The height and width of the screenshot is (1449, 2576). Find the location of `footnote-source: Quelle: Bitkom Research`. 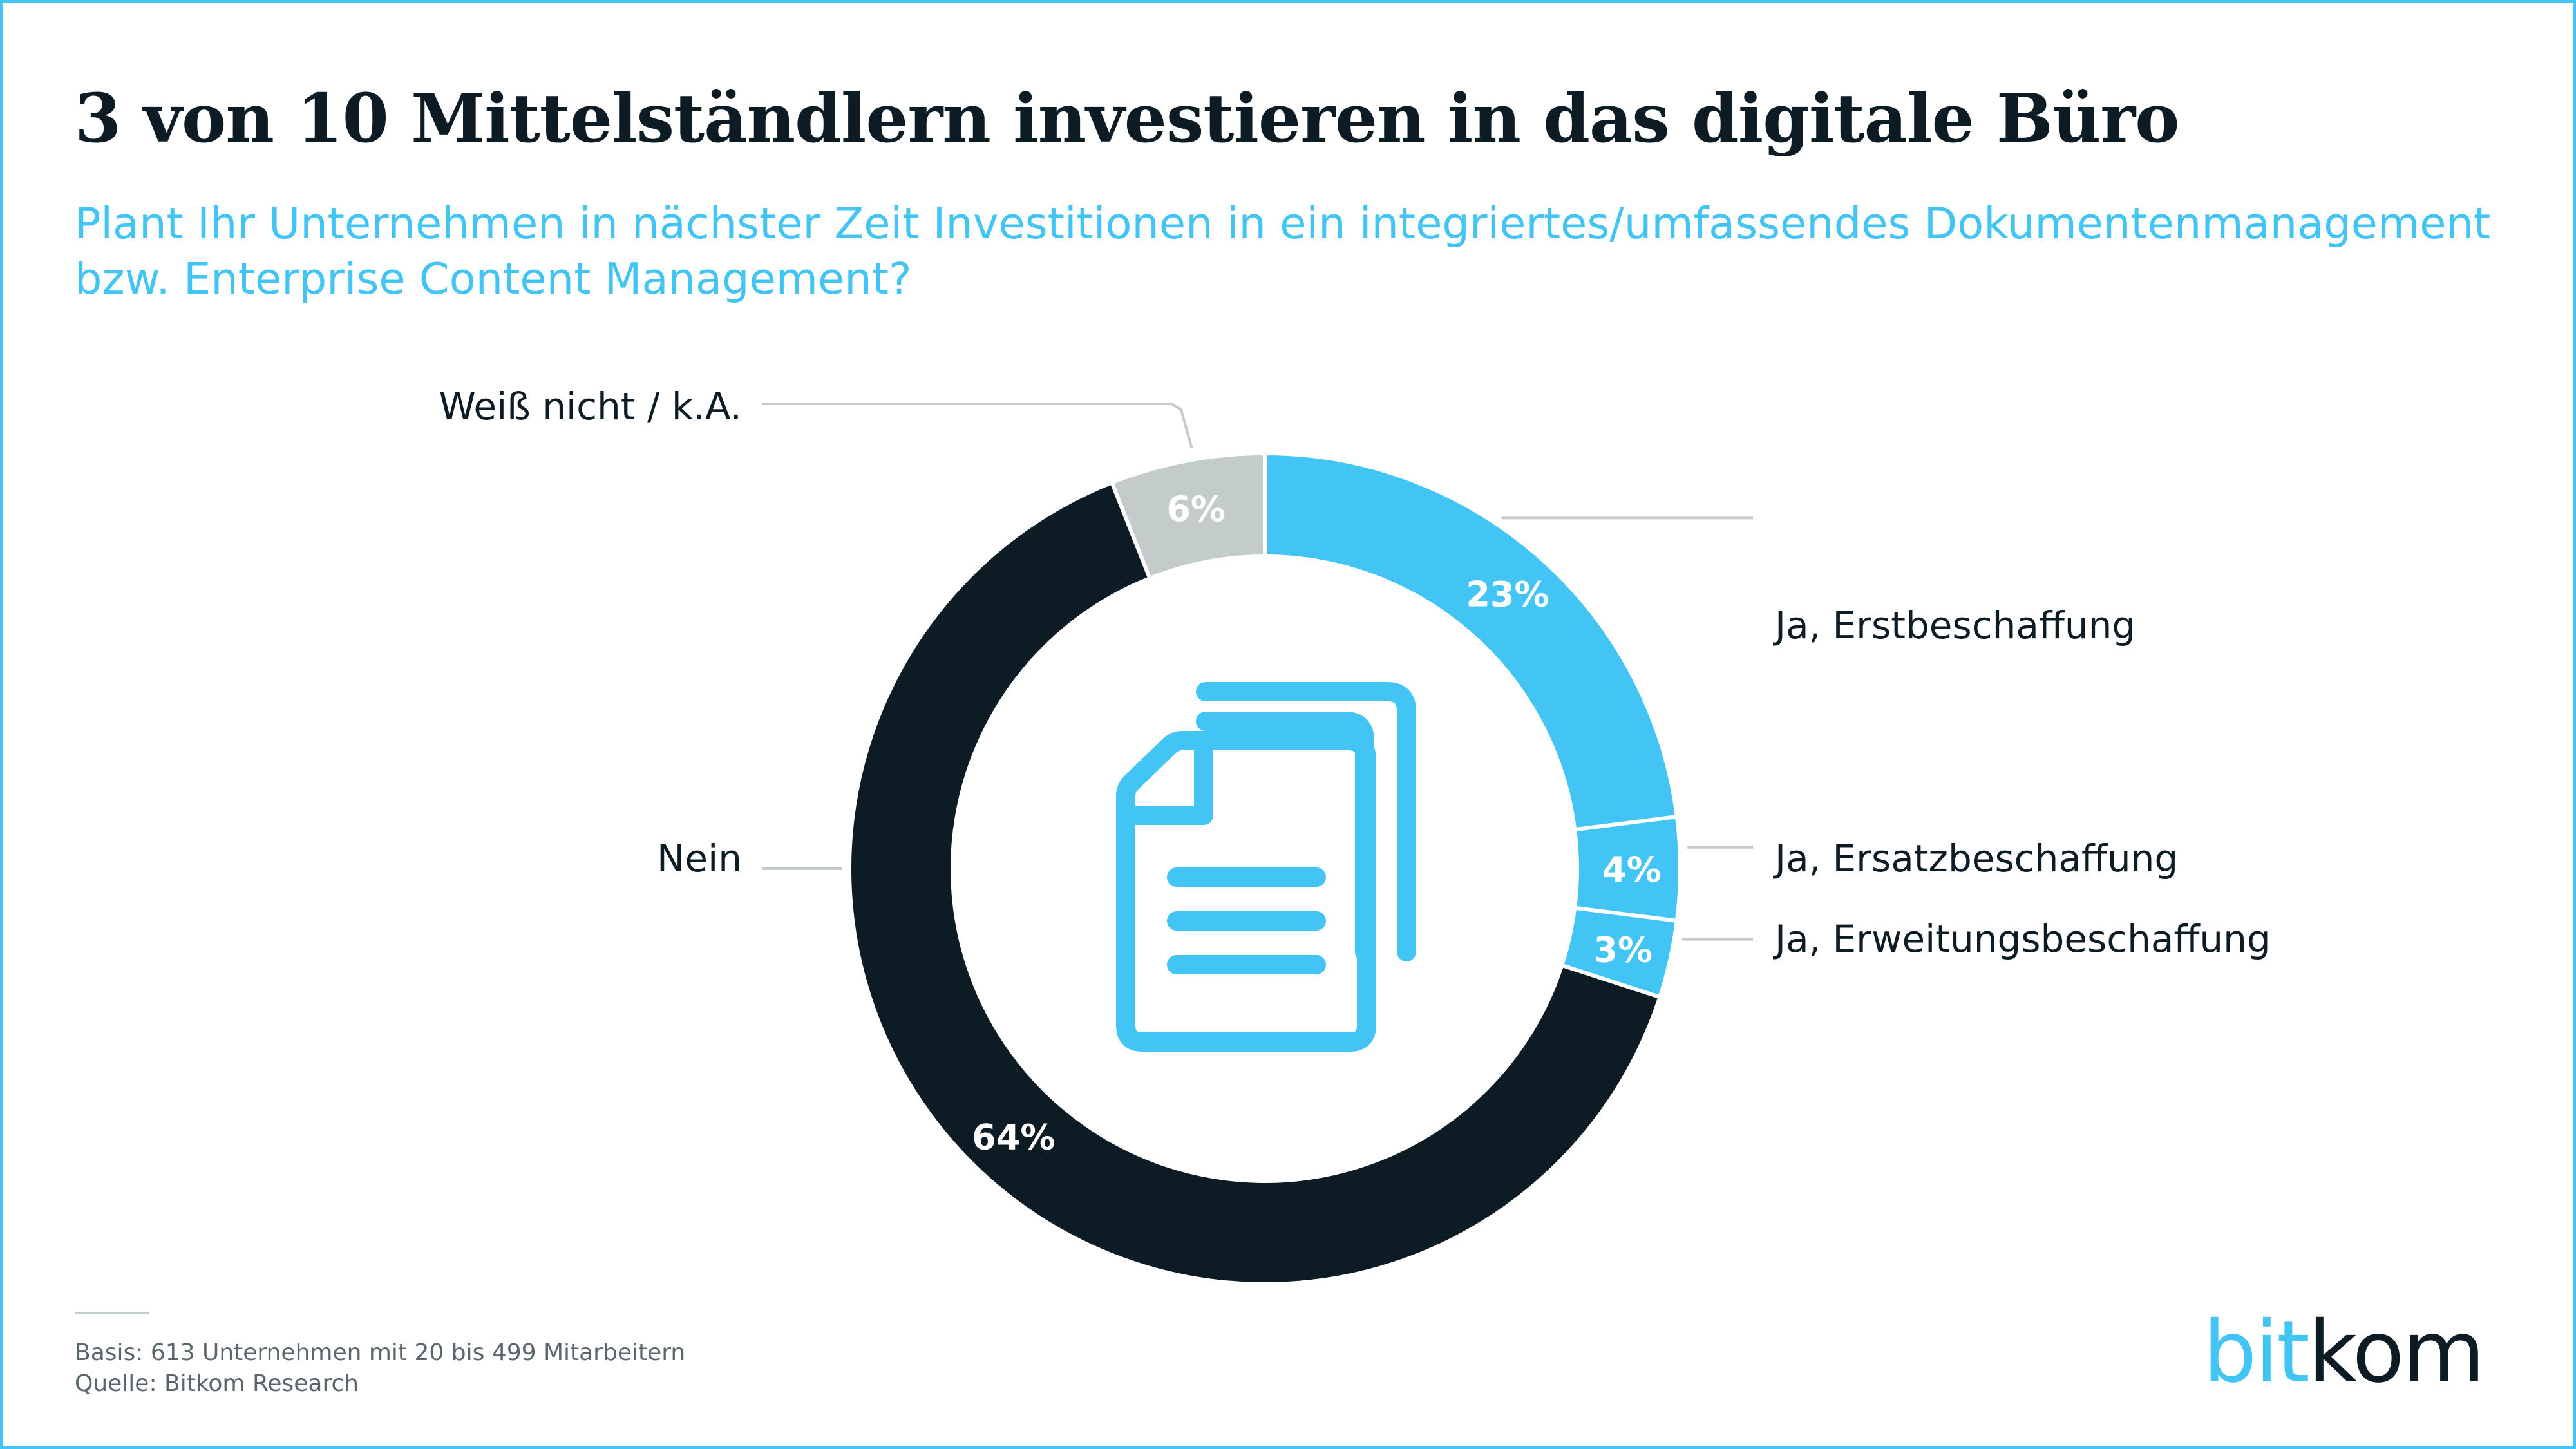

footnote-source: Quelle: Bitkom Research is located at coordinates (217, 1384).